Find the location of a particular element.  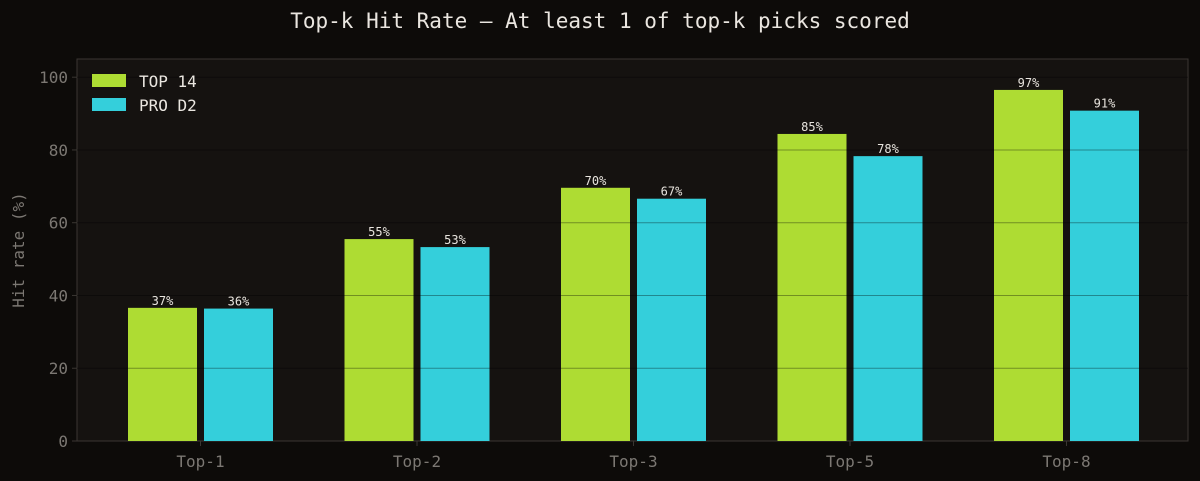

data-label: 36% is located at coordinates (239, 302).